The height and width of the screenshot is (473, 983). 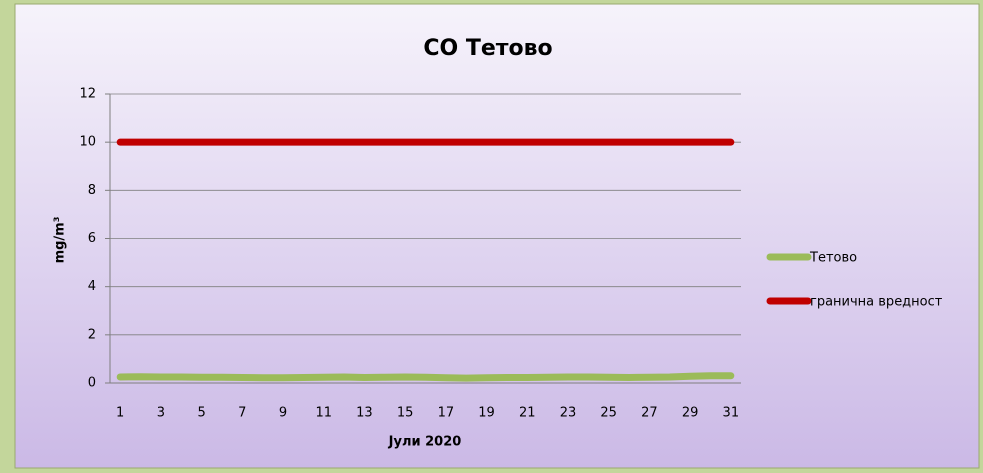 What do you see at coordinates (425, 442) in the screenshot?
I see `x-axis-title: Јули 2020` at bounding box center [425, 442].